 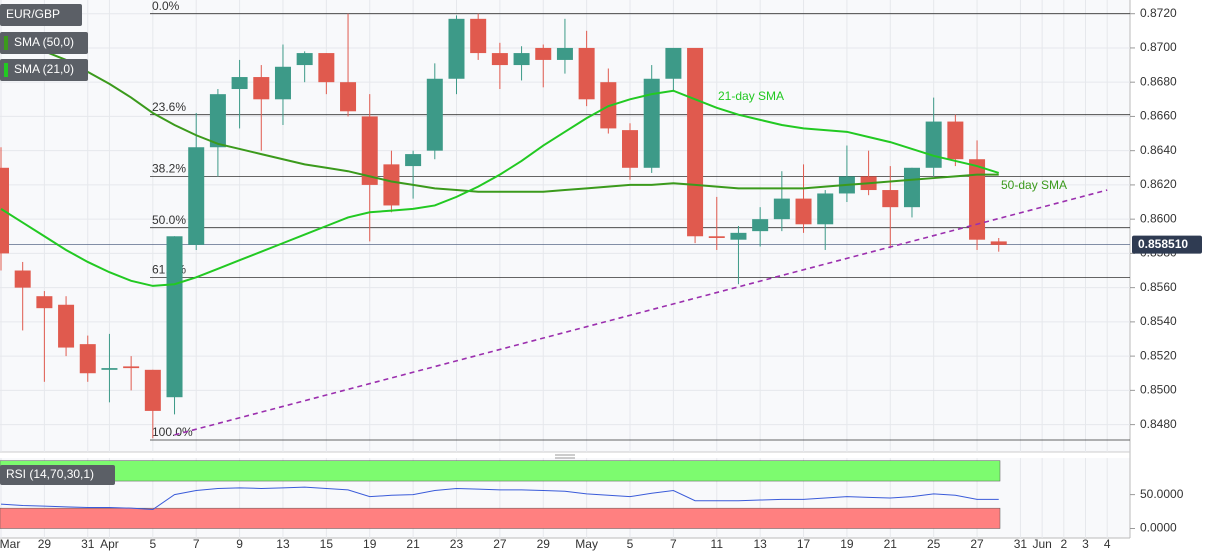 What do you see at coordinates (172, 432) in the screenshot?
I see `fib-label: 100.0%` at bounding box center [172, 432].